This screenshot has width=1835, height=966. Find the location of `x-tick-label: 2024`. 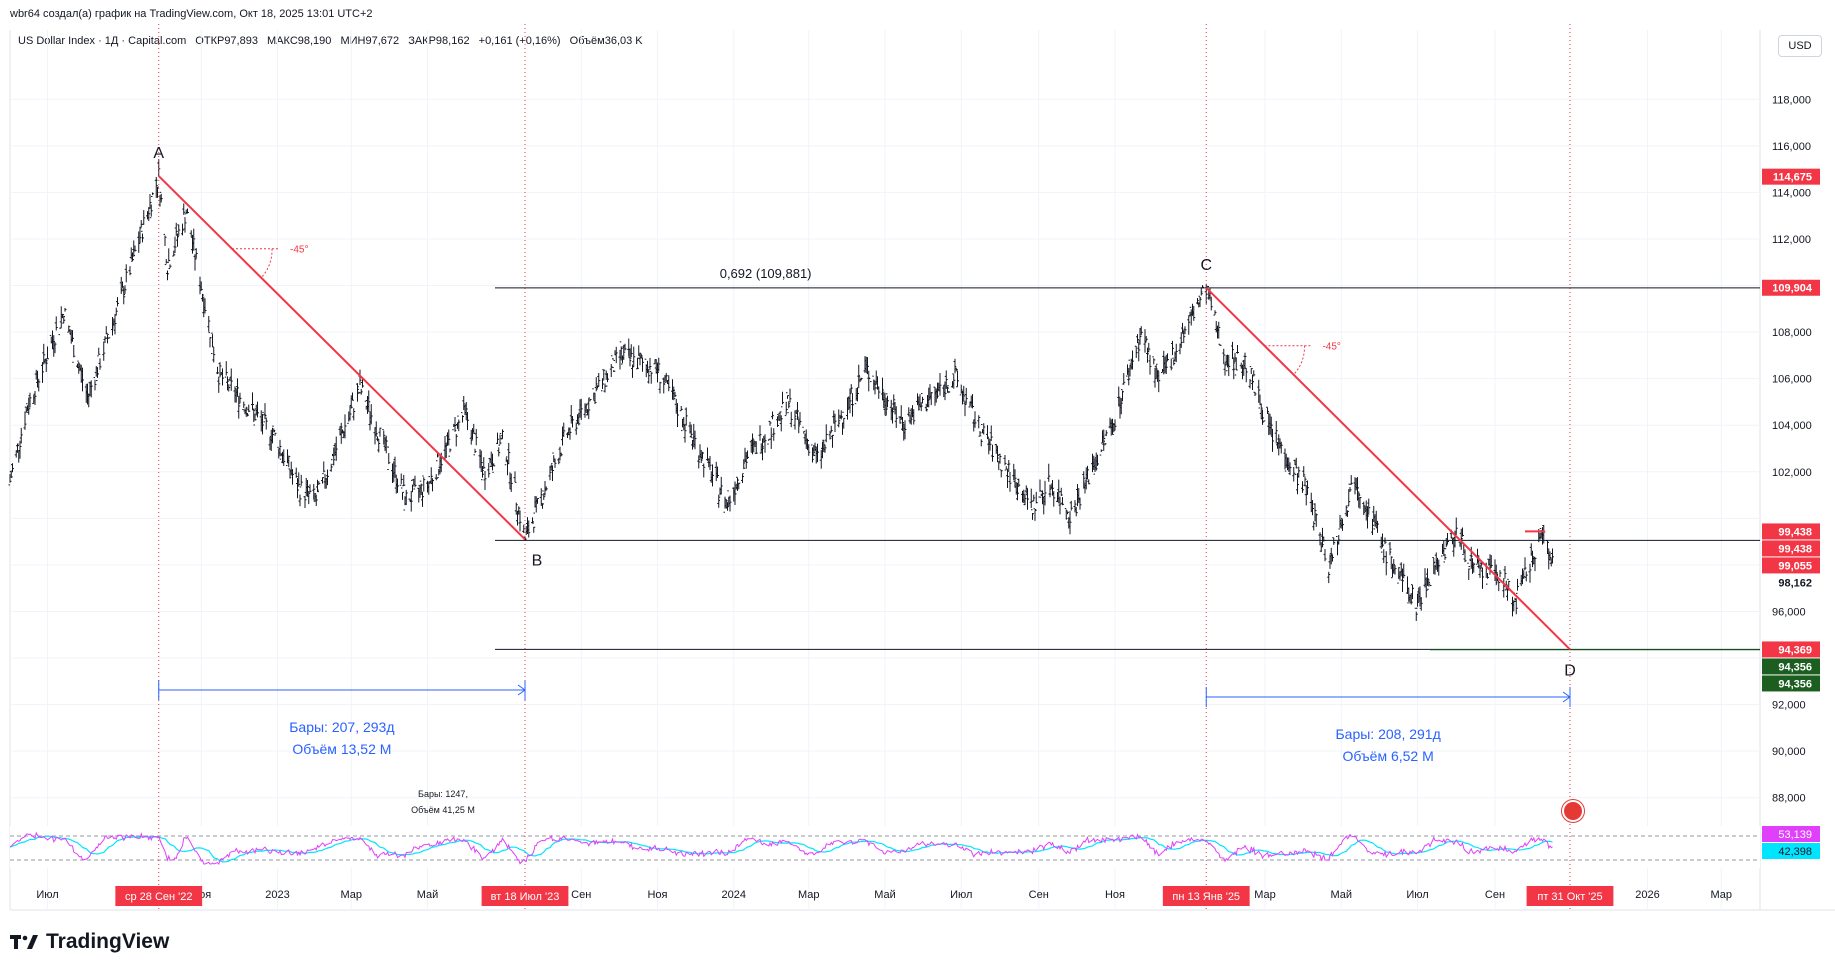

x-tick-label: 2024 is located at coordinates (734, 895).